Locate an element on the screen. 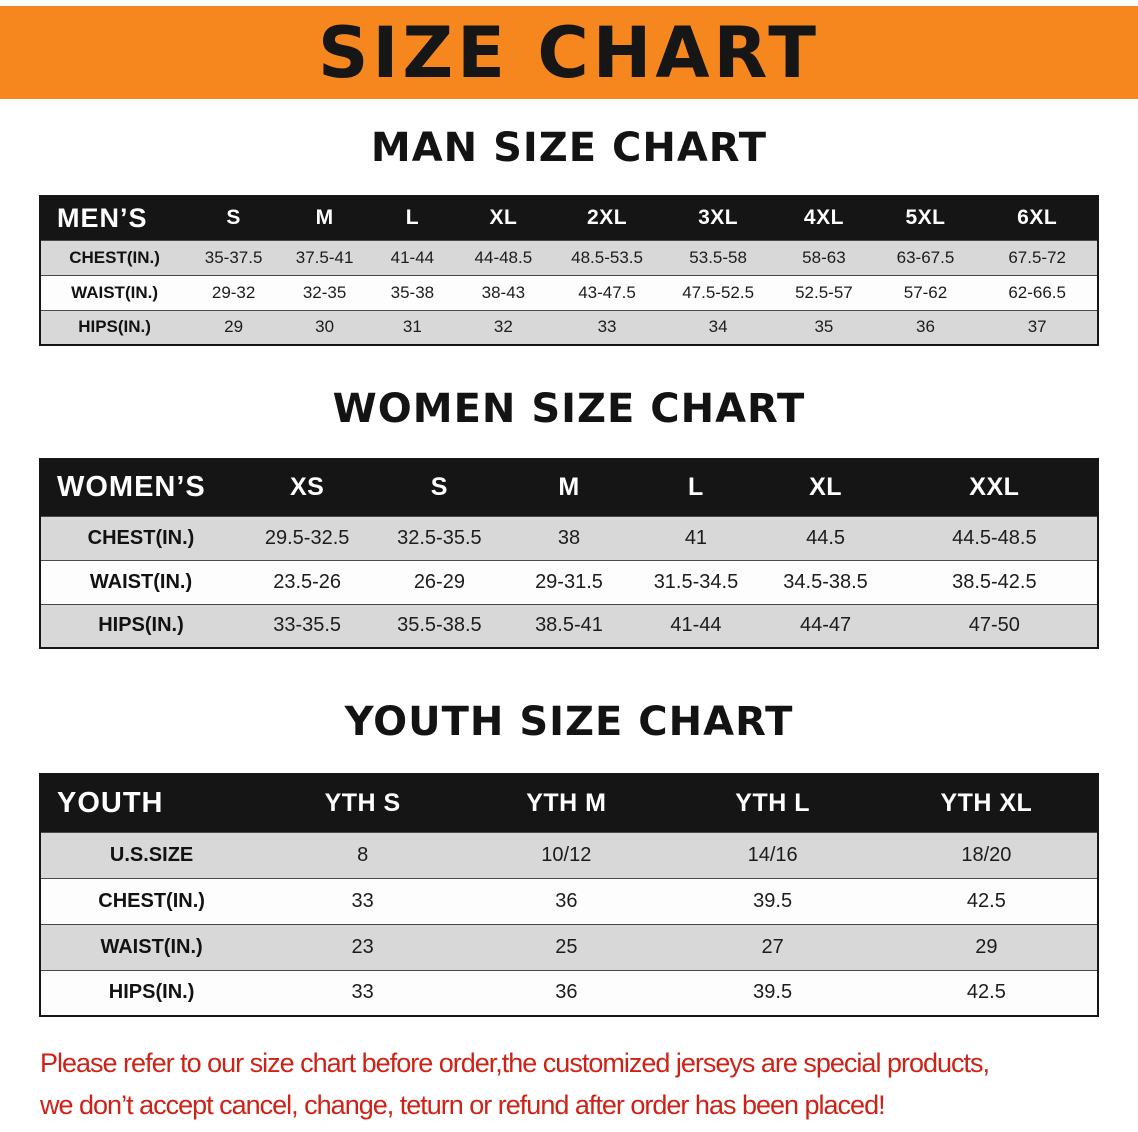  size-cell: 8 is located at coordinates (363, 854).